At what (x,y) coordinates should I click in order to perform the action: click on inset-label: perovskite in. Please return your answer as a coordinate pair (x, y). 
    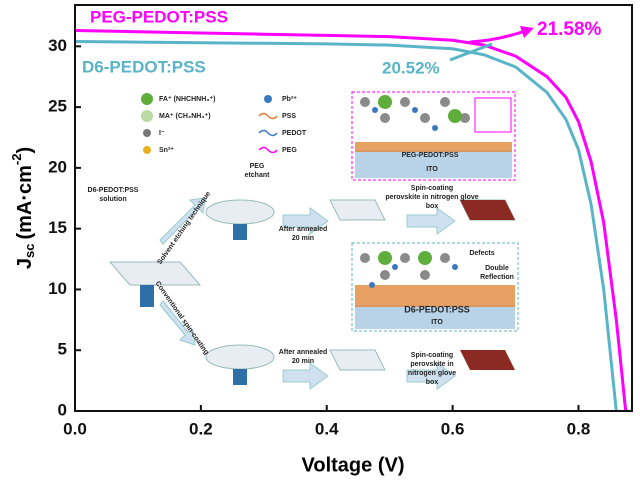
    Looking at the image, I should click on (431, 364).